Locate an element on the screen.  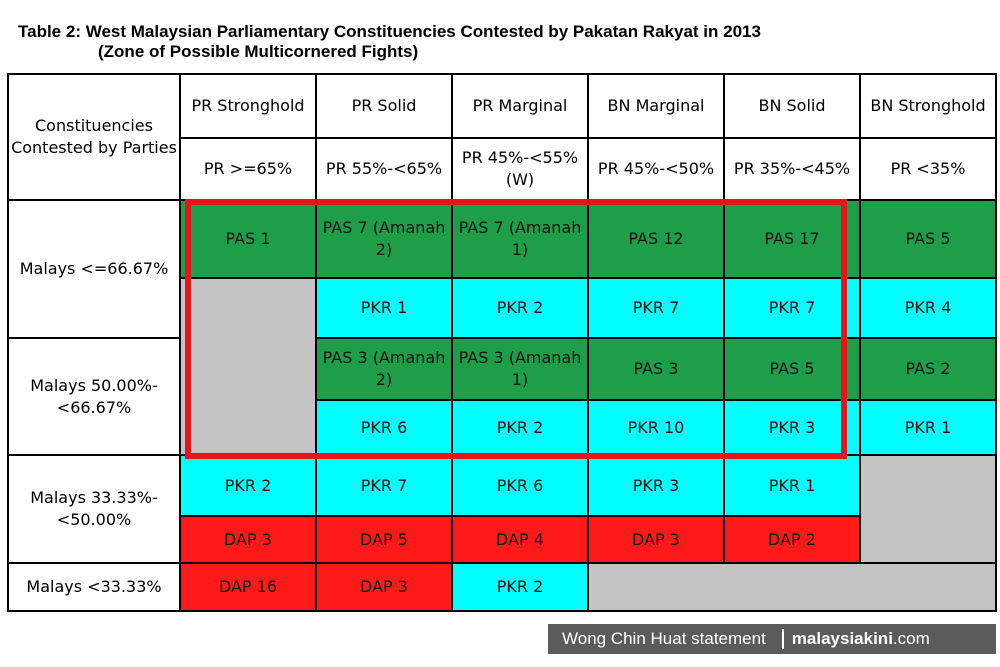
brand-name: malaysiakini is located at coordinates (842, 638).